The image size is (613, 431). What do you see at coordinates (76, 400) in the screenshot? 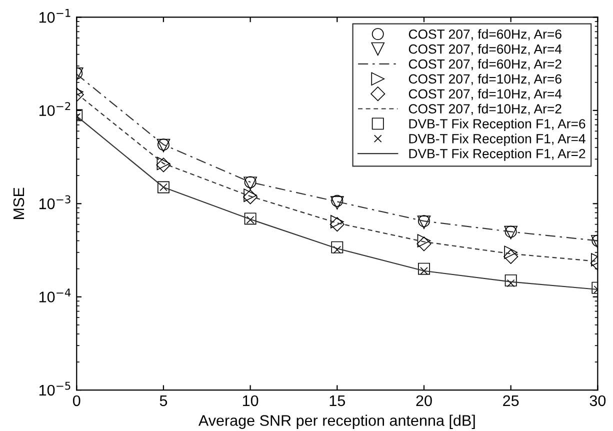
I see `x-tick-label: 0` at bounding box center [76, 400].